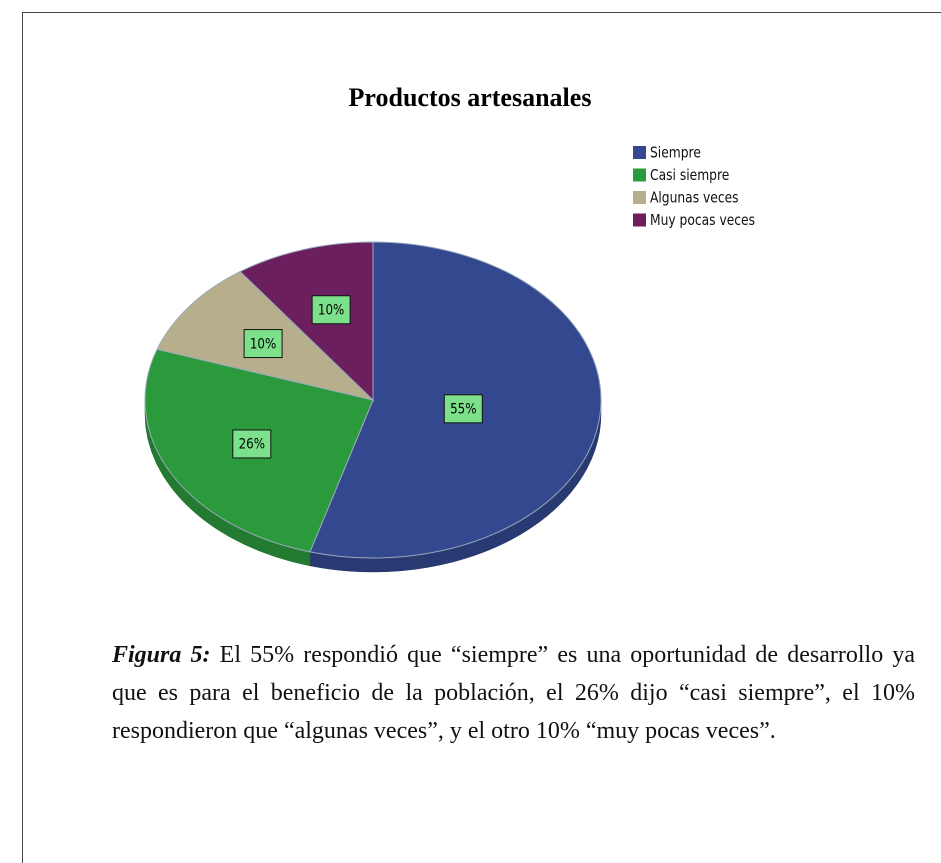 This screenshot has height=863, width=941. I want to click on legend-label: Muy pocas veces, so click(702, 220).